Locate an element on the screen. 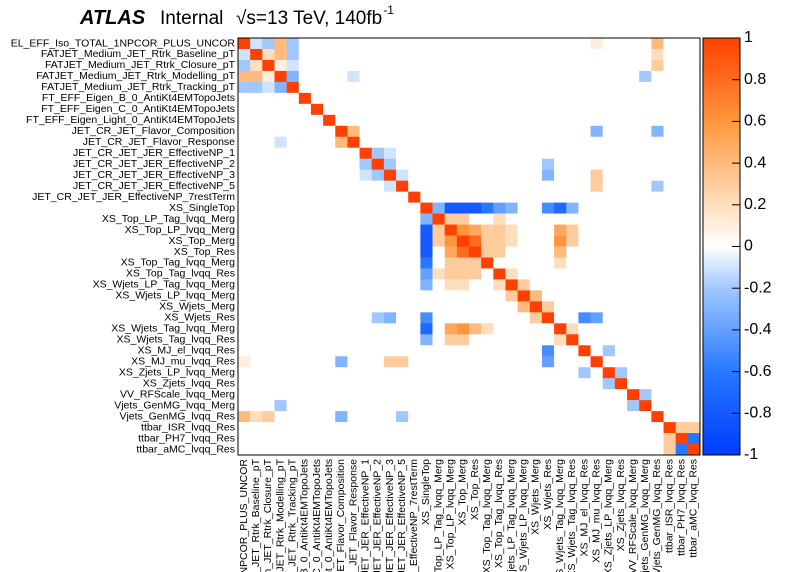 The width and height of the screenshot is (796, 572). x-tick-label: XS_MJ_el_lvqq_Res is located at coordinates (584, 507).